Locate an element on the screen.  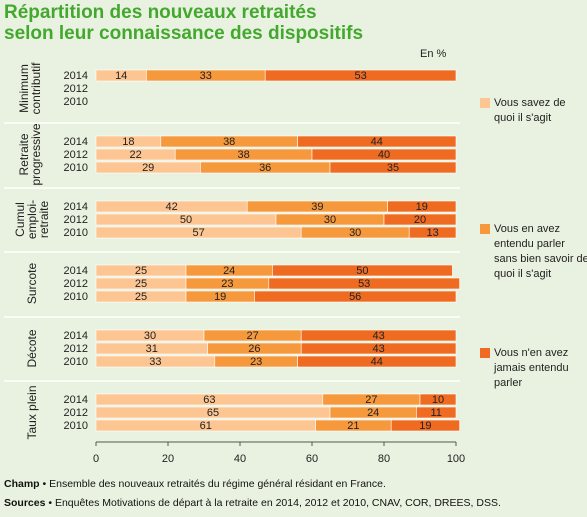
title-line-1: Répartition des nouveaux retraités is located at coordinates (160, 12).